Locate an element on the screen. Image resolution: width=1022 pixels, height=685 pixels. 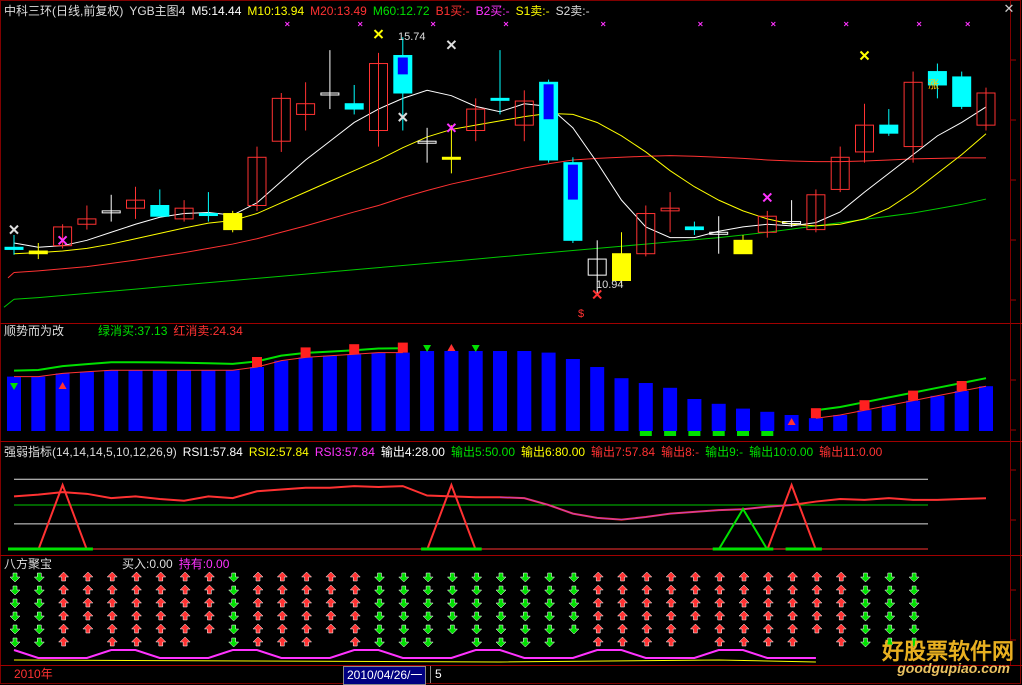
hold-value: 持有:0.00 is located at coordinates (204, 564).